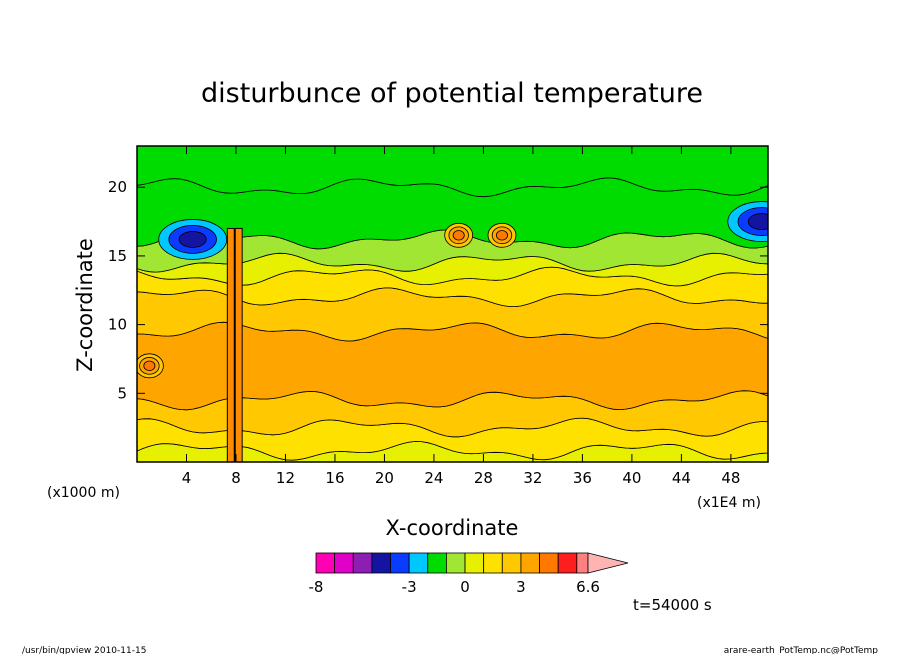 This screenshot has width=904, height=654. Describe the element at coordinates (452, 172) in the screenshot. I see `field-band` at that location.